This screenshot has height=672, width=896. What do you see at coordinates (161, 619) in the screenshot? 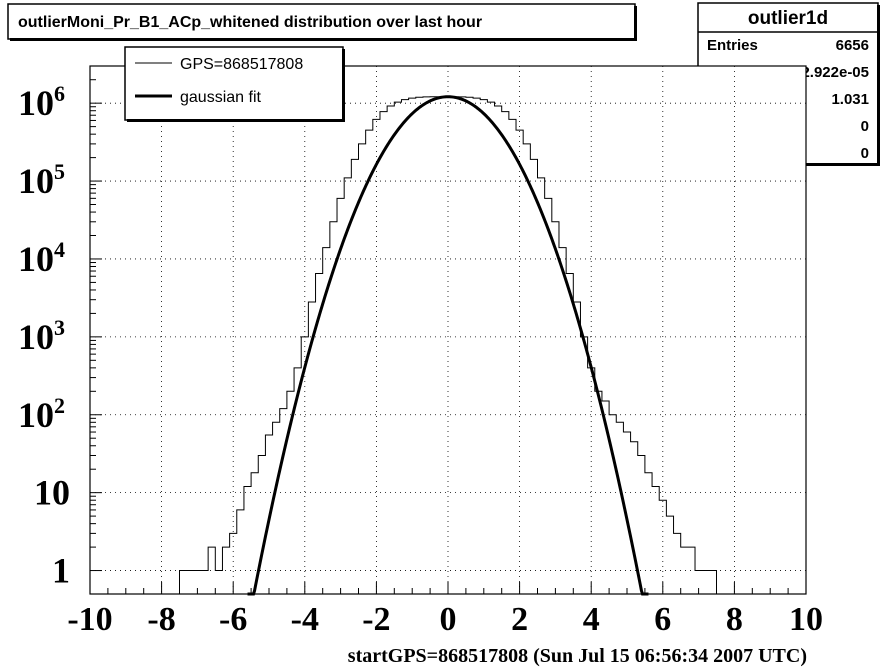
I see `x-tick-label: -8` at bounding box center [161, 619].